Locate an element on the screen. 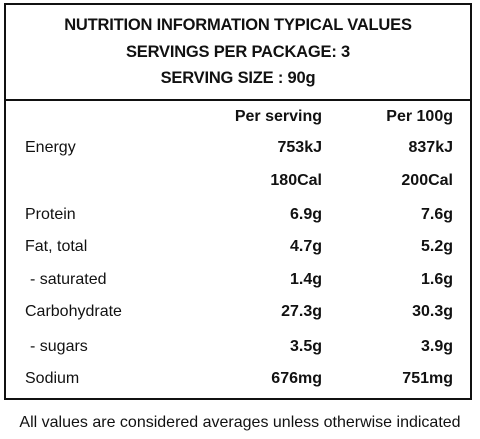 This screenshot has height=439, width=480. per-100g-value: 200Cal is located at coordinates (427, 180).